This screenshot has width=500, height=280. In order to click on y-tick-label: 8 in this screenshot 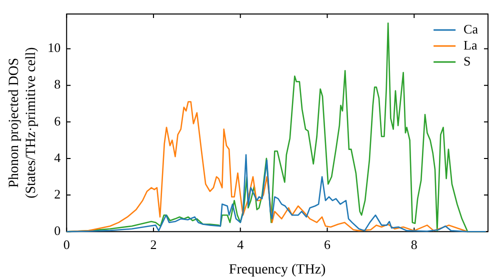, I will do `click(57, 84)`.